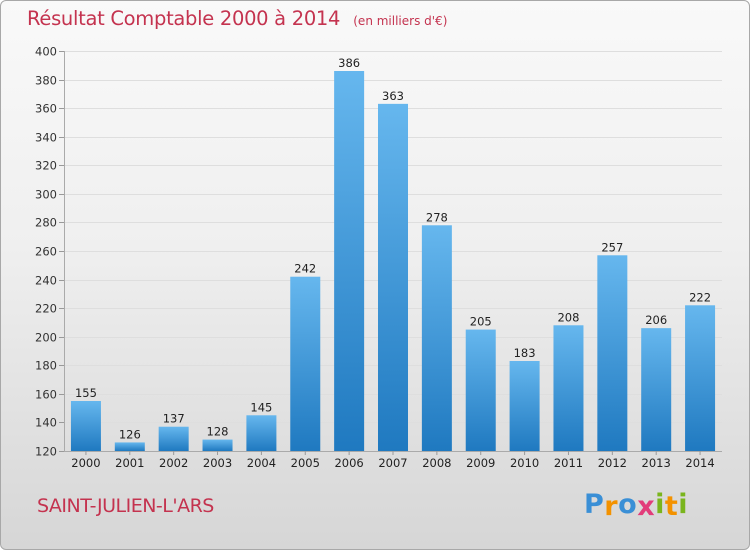  I want to click on xtick-label-2007: 2007, so click(392, 463).